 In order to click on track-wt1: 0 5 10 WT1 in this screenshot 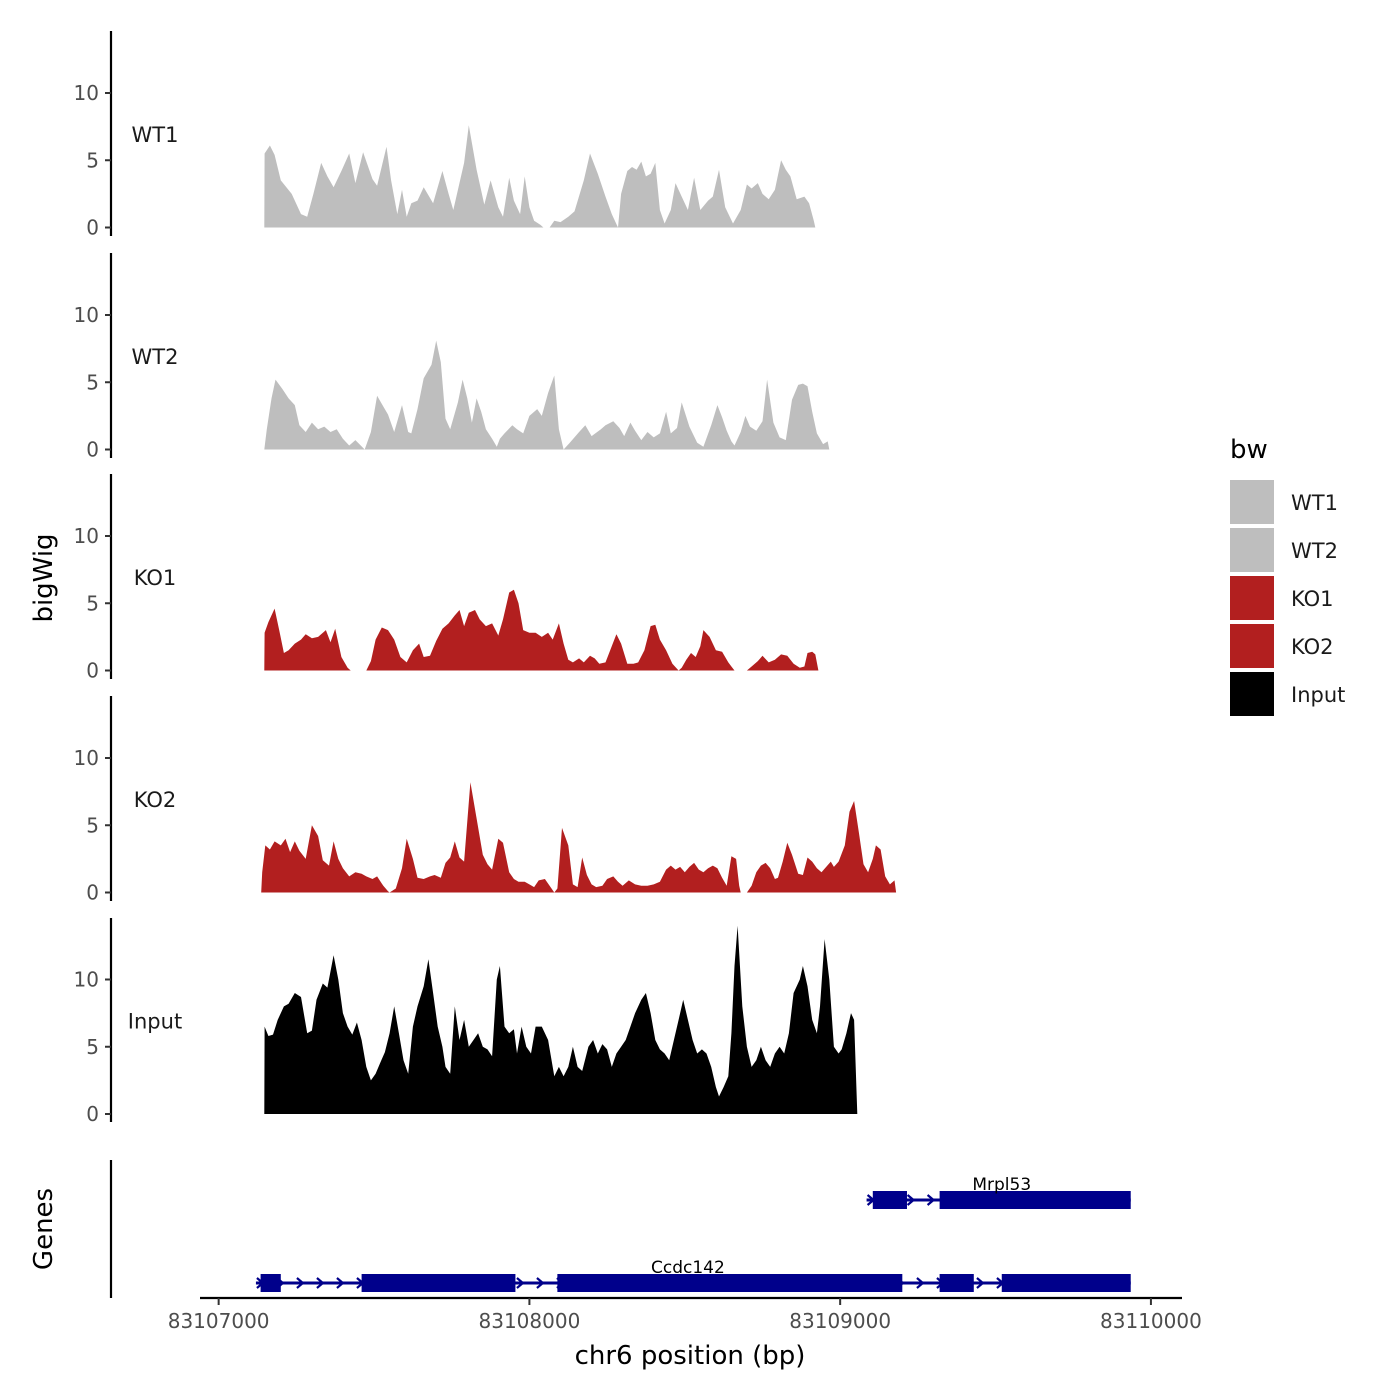, I will do `click(445, 135)`.